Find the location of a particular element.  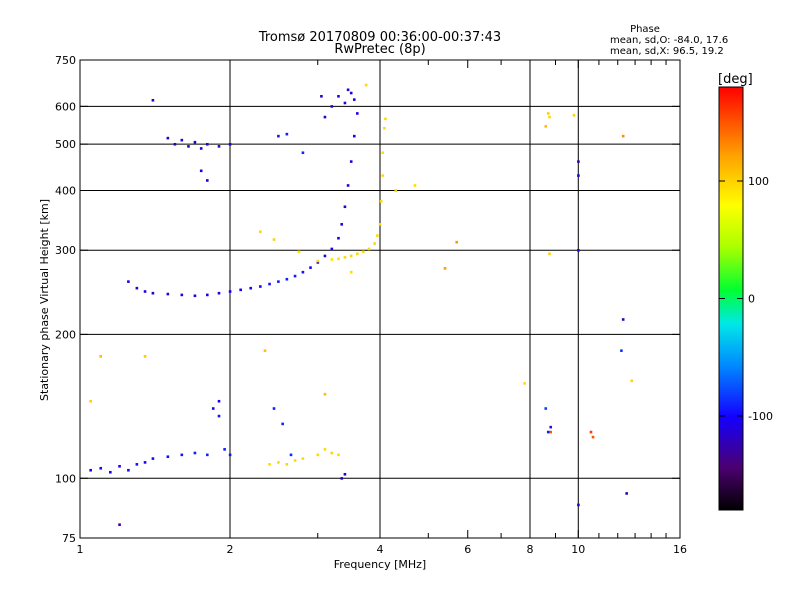

colorbar-tick-label: 0 is located at coordinates (751, 299).